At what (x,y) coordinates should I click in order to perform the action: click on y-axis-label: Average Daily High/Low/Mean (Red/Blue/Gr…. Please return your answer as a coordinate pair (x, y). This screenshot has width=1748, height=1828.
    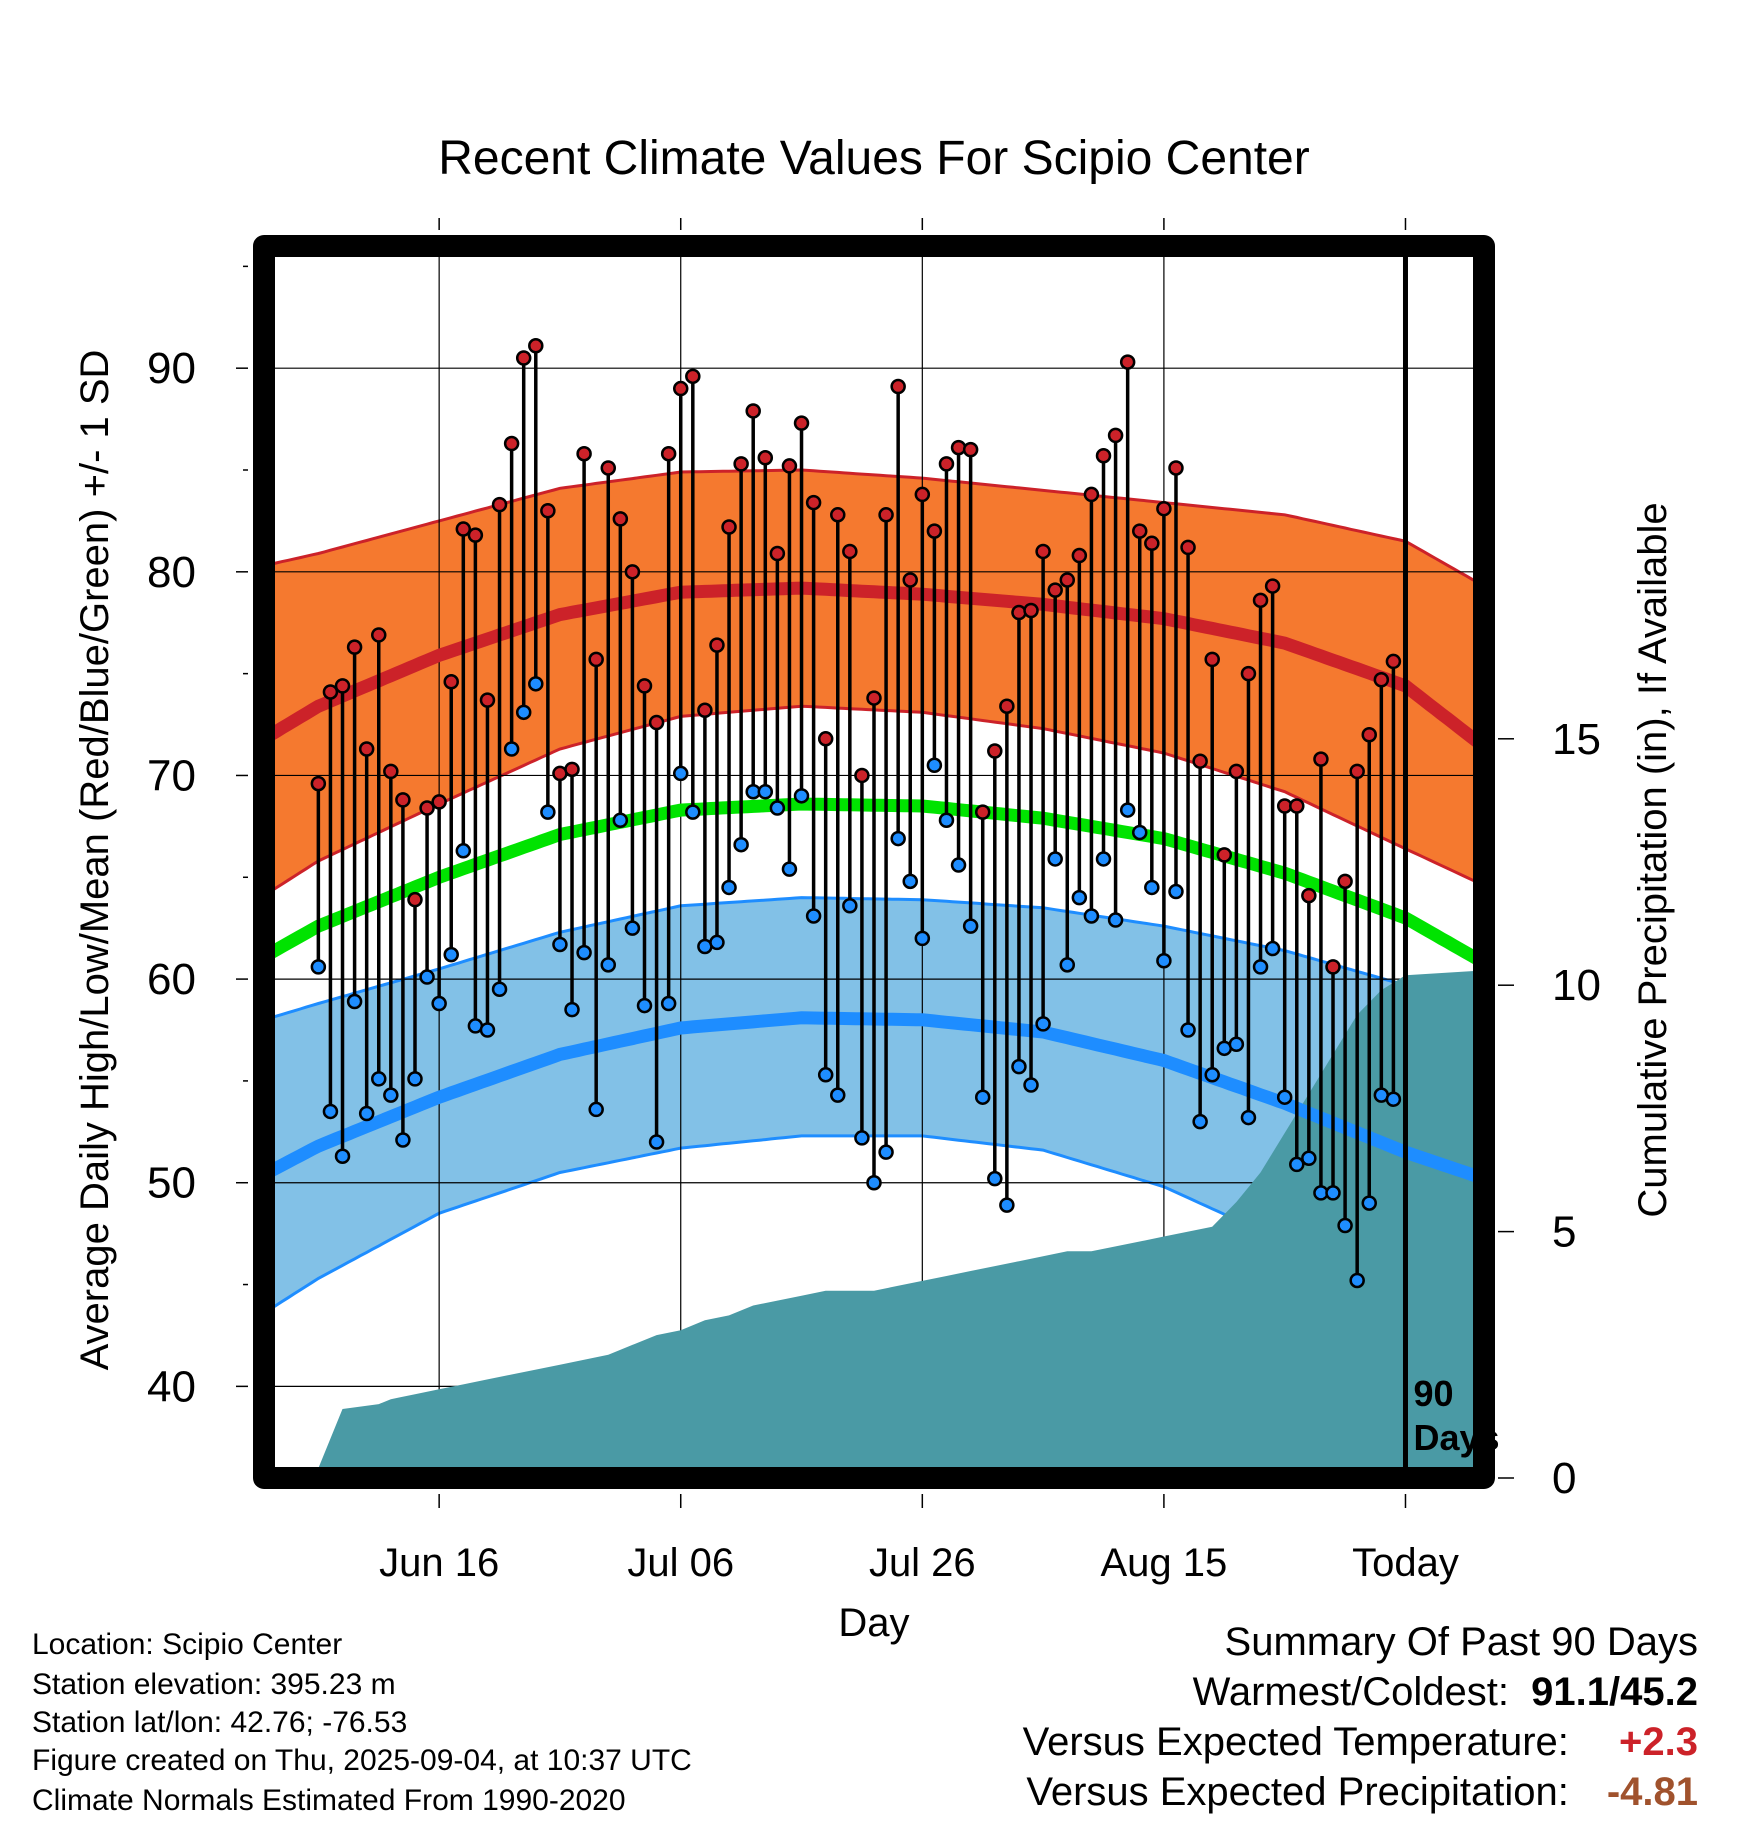
    Looking at the image, I should click on (95, 860).